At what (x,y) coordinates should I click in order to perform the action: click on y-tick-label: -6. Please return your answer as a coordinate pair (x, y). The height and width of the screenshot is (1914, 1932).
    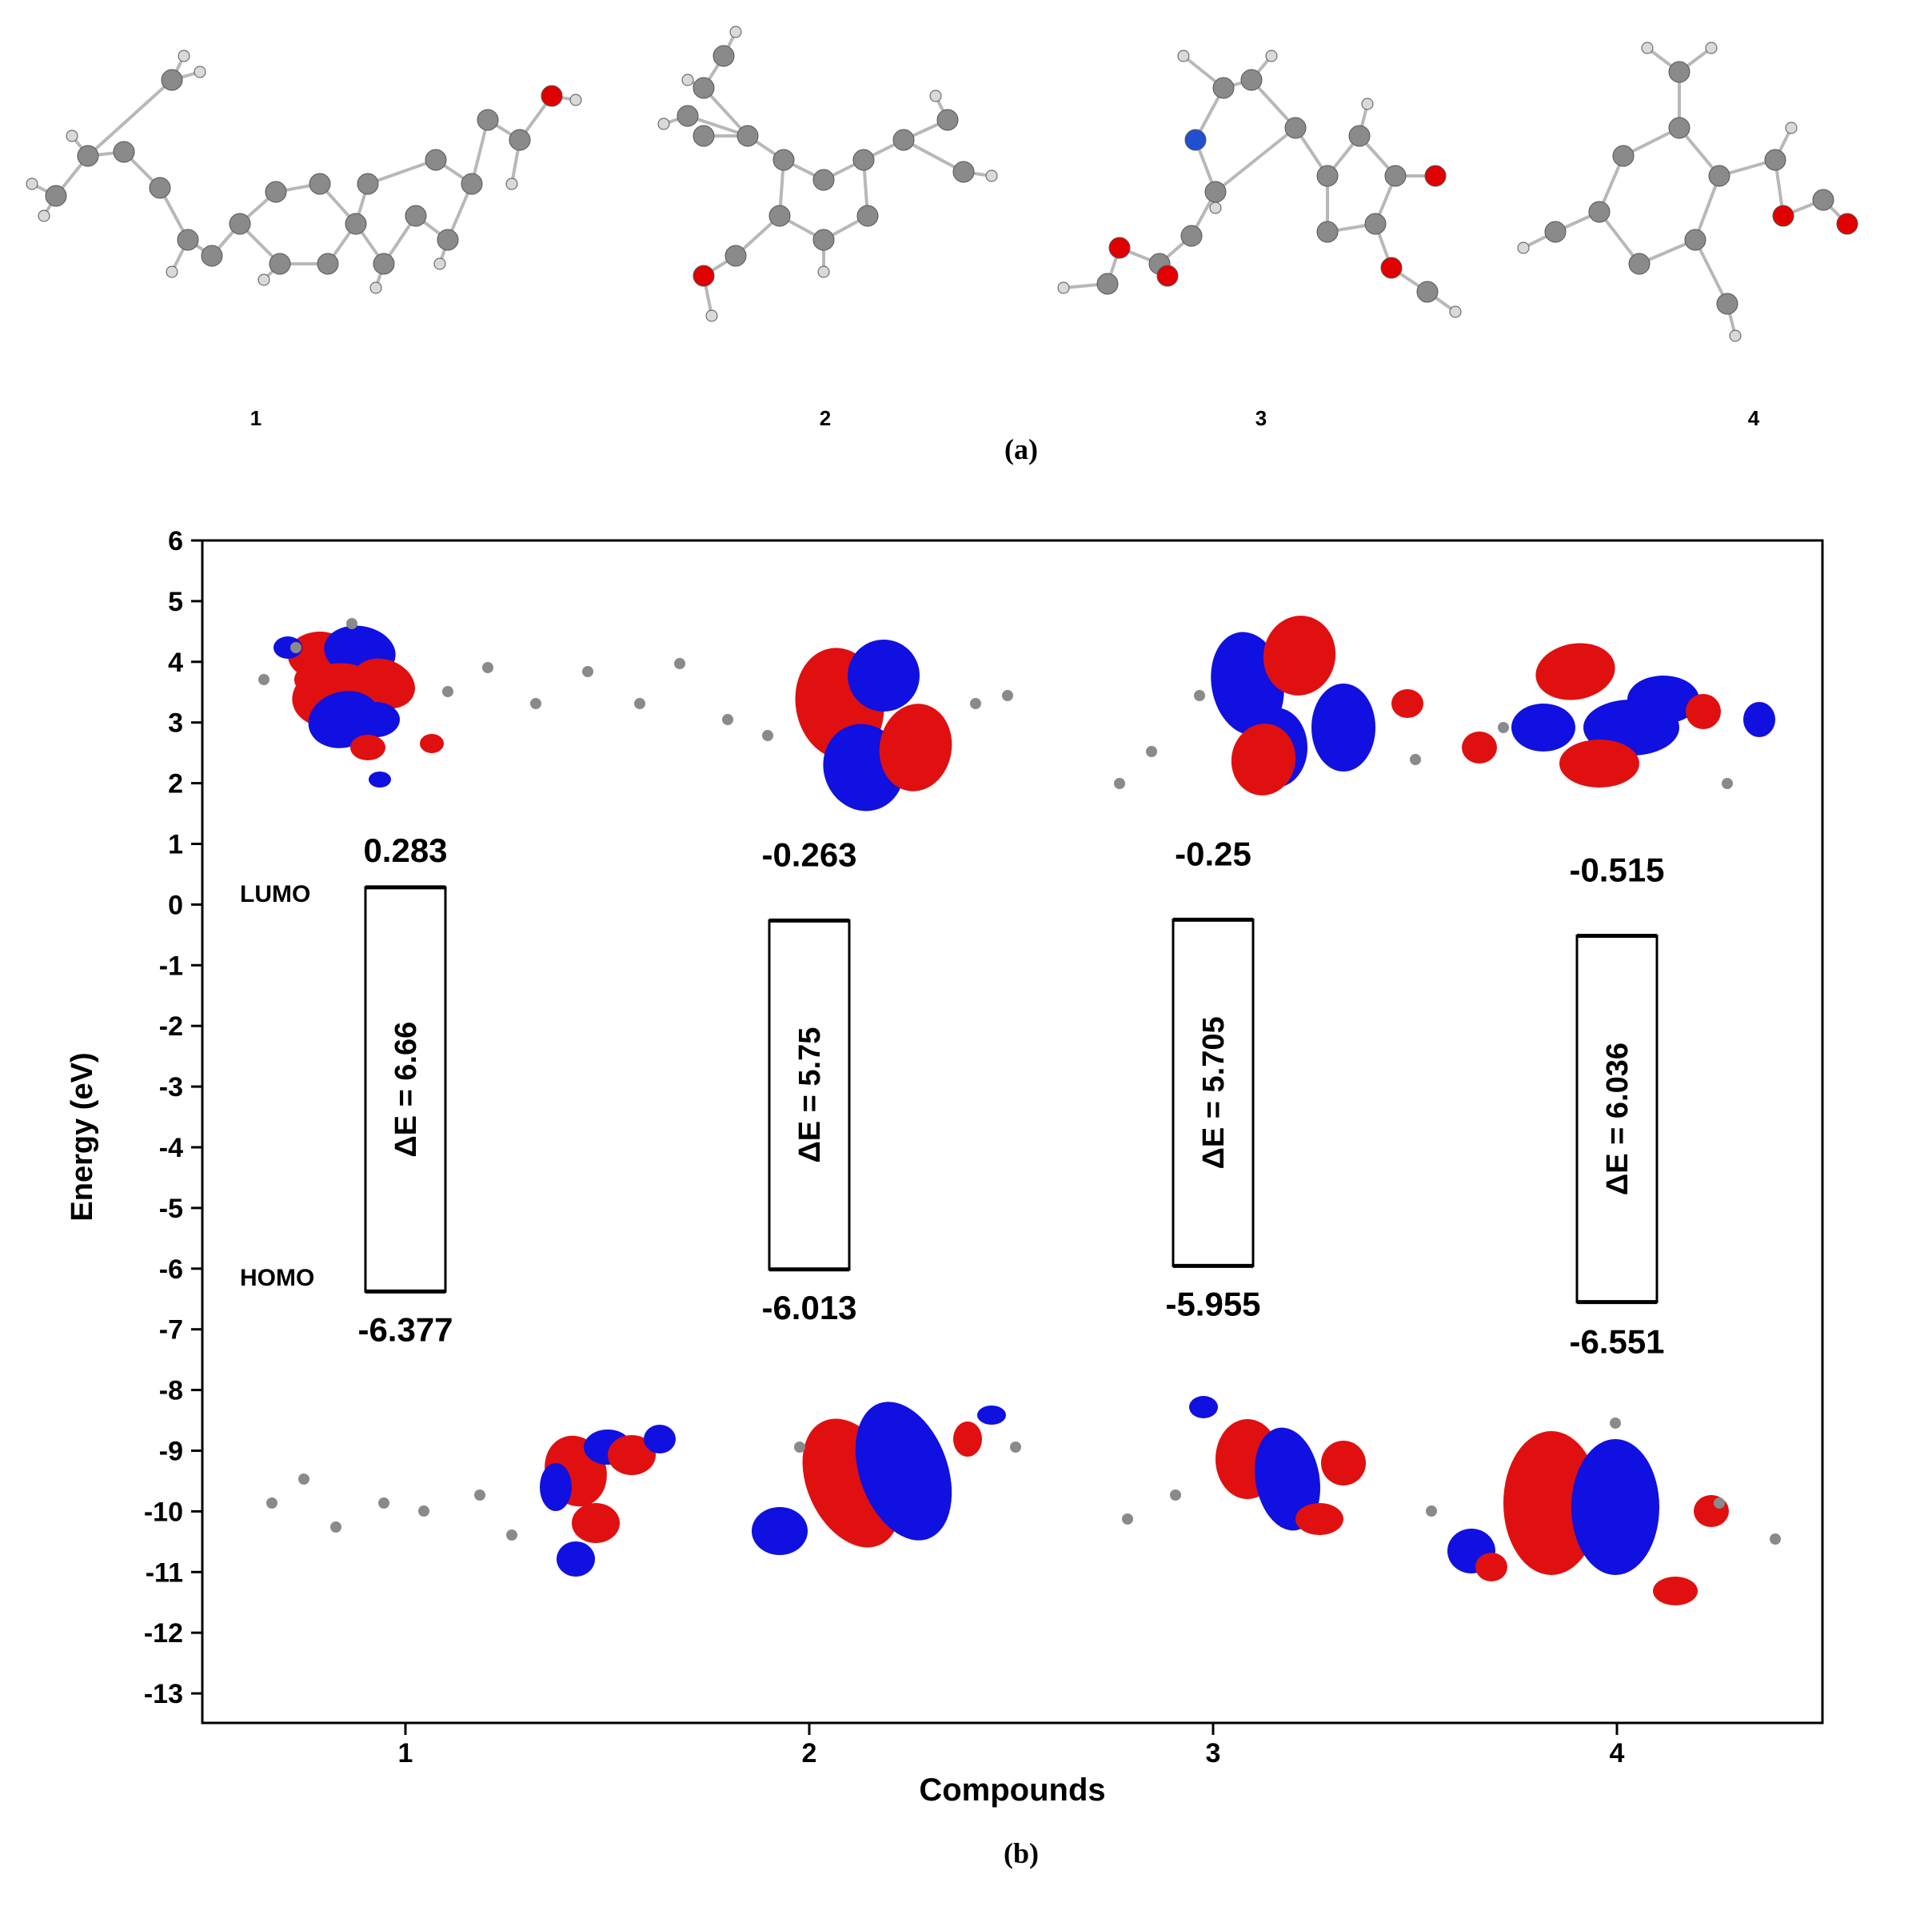
    Looking at the image, I should click on (171, 1269).